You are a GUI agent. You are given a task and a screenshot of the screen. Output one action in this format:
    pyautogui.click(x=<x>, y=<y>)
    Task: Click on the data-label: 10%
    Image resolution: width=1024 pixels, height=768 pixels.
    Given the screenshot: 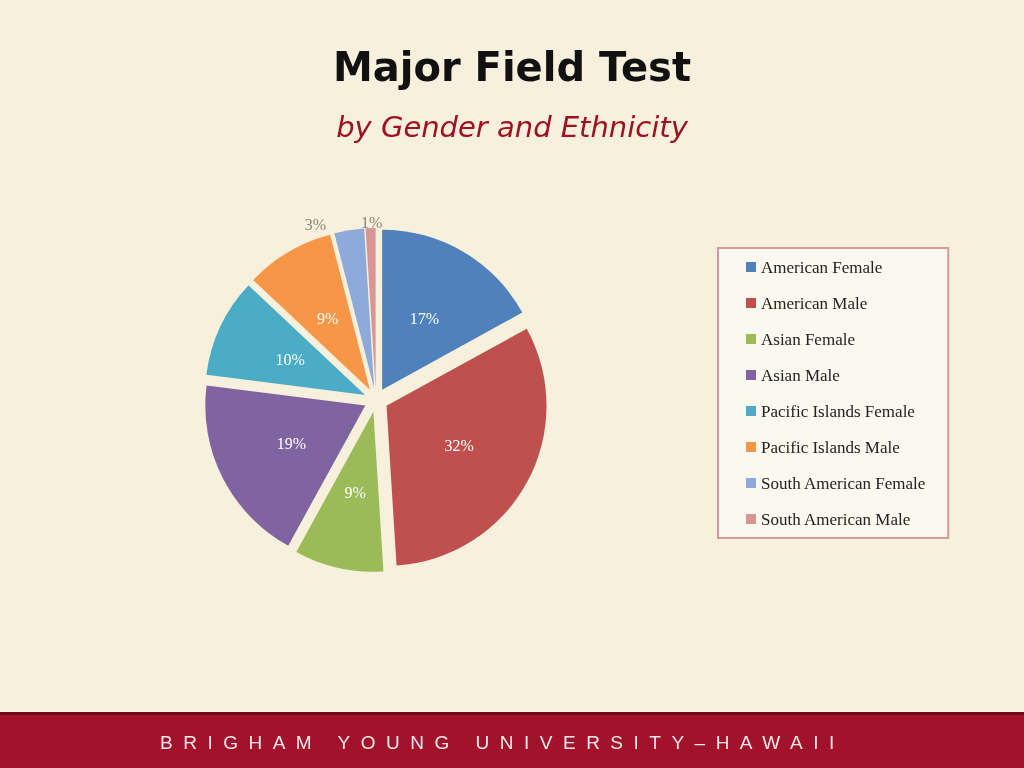 What is the action you would take?
    pyautogui.click(x=290, y=360)
    